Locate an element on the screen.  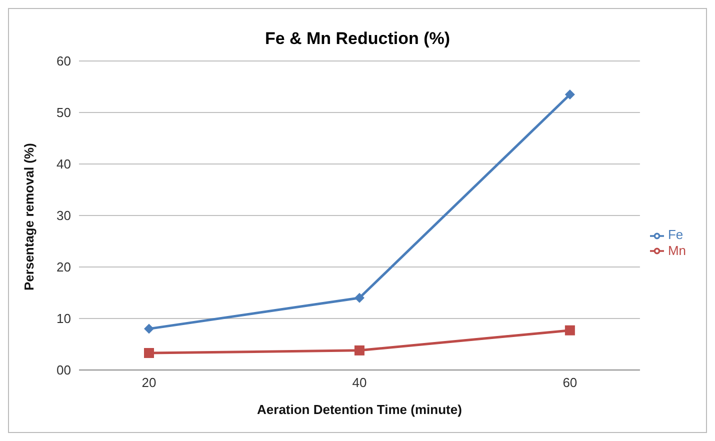
legend-label: Mn is located at coordinates (677, 250).